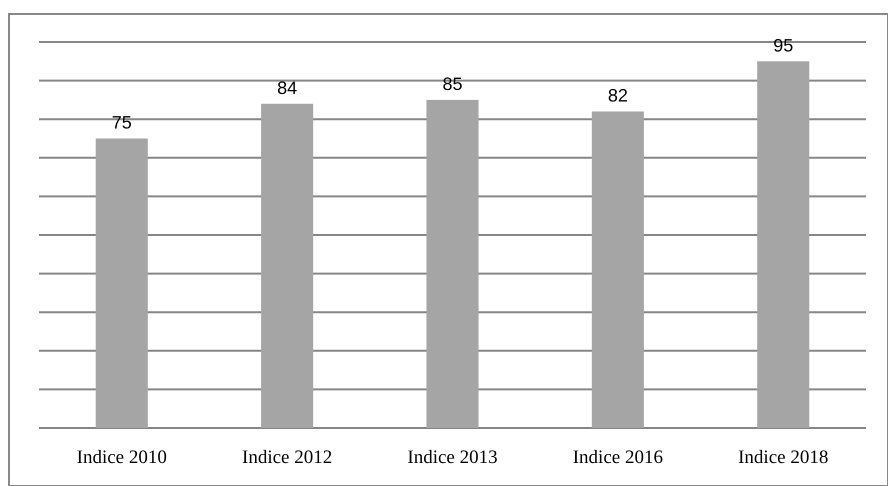 Image resolution: width=888 pixels, height=486 pixels. Describe the element at coordinates (618, 95) in the screenshot. I see `data-label: 82` at that location.